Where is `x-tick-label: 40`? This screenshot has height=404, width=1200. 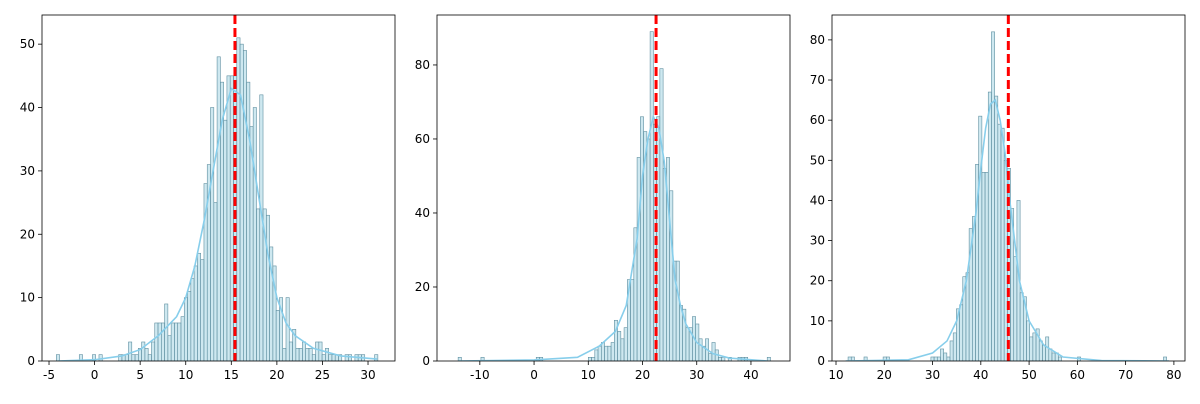 x-tick-label: 40 is located at coordinates (750, 375).